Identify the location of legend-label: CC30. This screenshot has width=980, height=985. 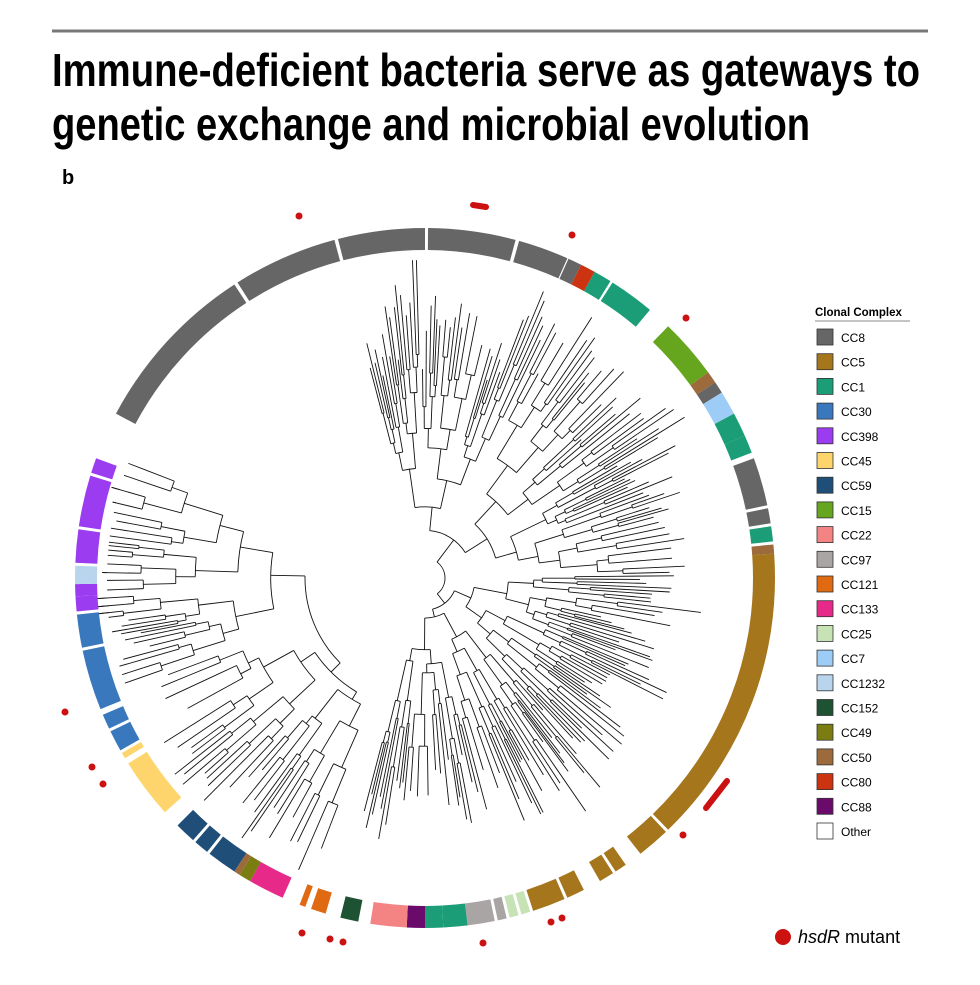
(856, 412).